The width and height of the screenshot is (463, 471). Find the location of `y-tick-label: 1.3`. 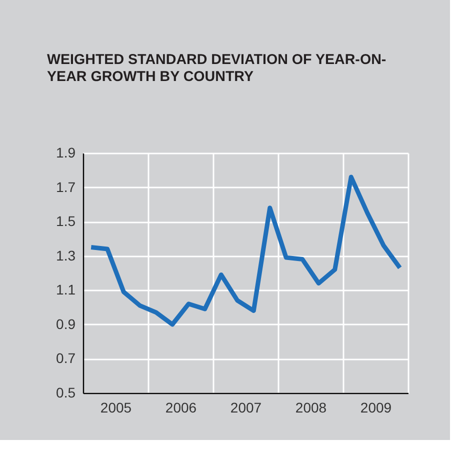

y-tick-label: 1.3 is located at coordinates (66, 255).